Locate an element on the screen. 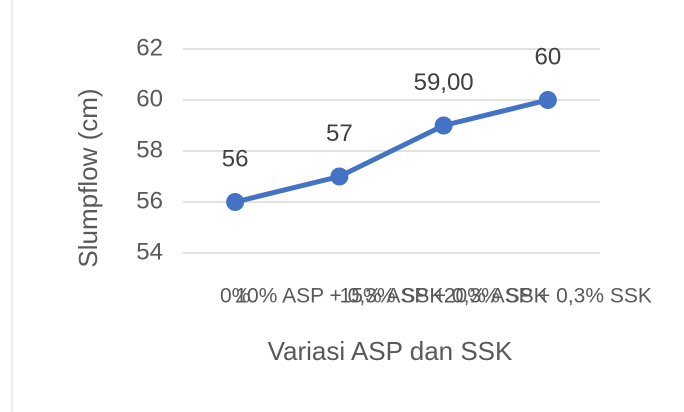 The width and height of the screenshot is (684, 412). x-tick-label: 20% ASP + 0,3% SSK is located at coordinates (548, 296).